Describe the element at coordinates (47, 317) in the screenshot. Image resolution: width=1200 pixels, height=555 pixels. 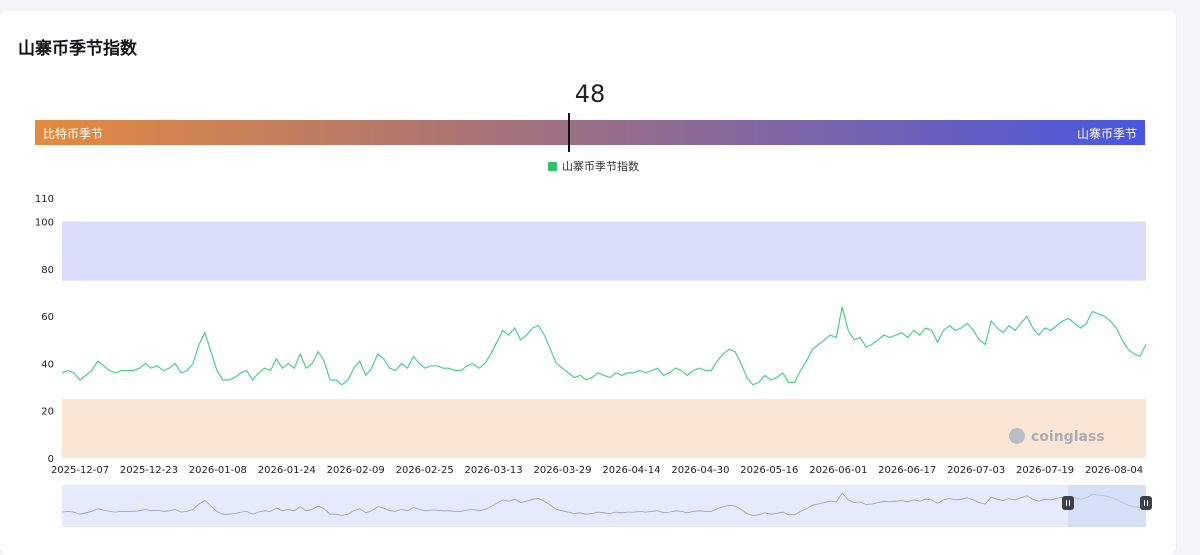
I see `y-tick-label: 60` at that location.